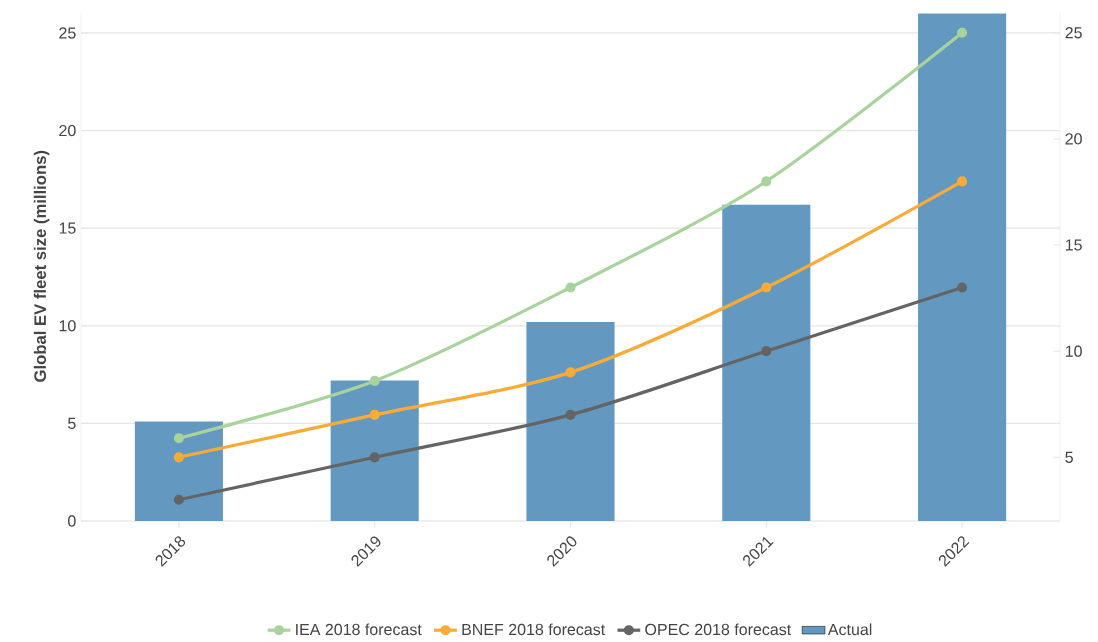  I want to click on y2-tick-label: 5, so click(1069, 457).